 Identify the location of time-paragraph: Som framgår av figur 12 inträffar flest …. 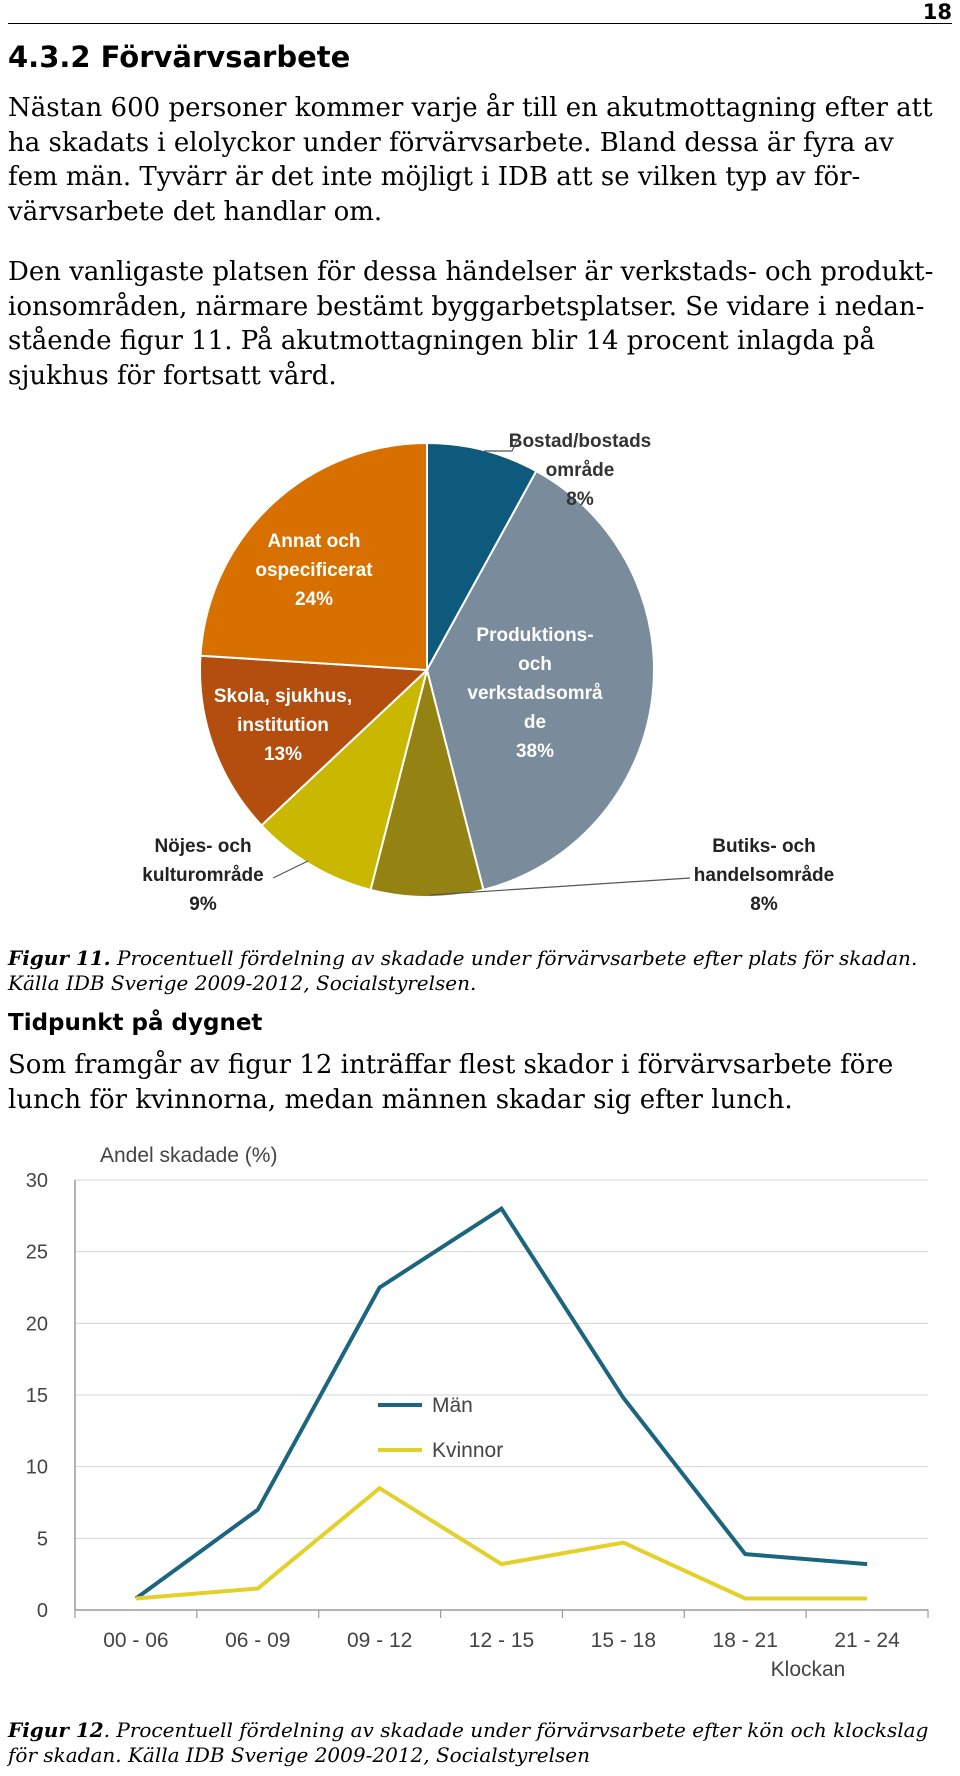
(480, 1082).